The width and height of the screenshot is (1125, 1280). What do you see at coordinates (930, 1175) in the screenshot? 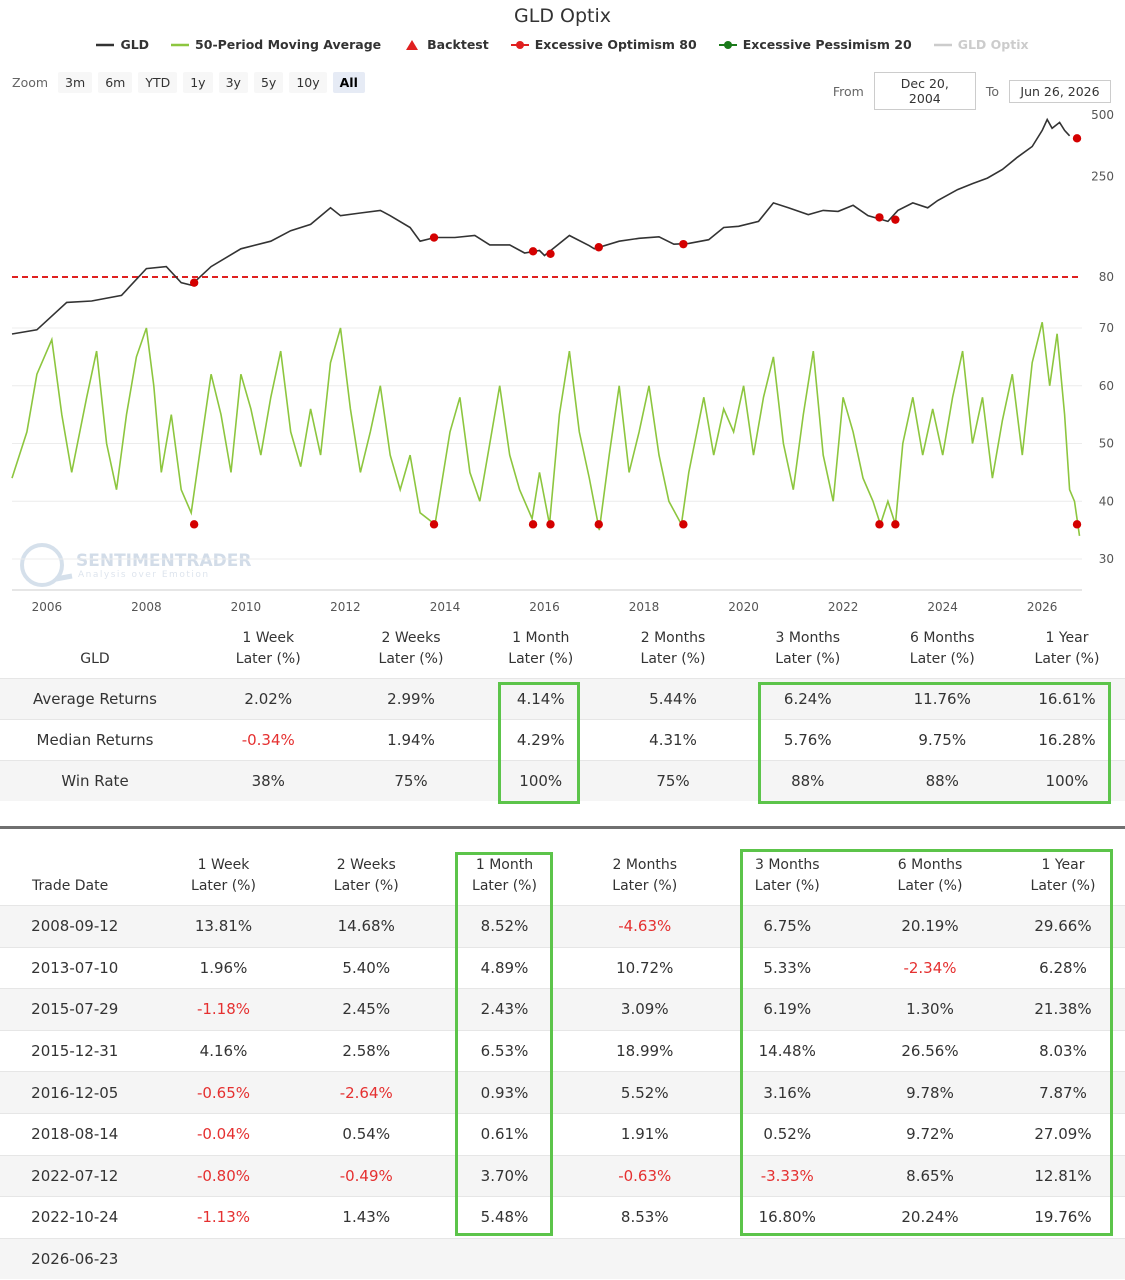
I see `table-cell: 8.65%` at bounding box center [930, 1175].